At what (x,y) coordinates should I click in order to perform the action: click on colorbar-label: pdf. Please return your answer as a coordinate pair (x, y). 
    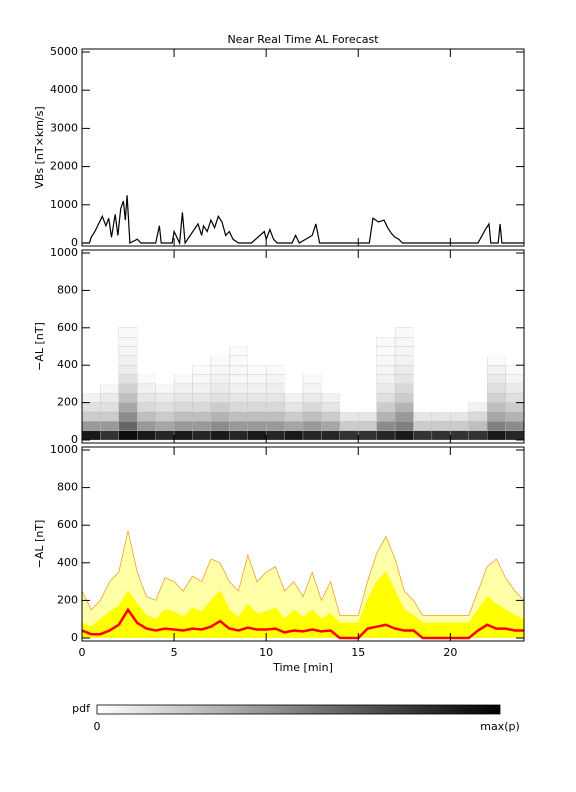
    Looking at the image, I should click on (81, 708).